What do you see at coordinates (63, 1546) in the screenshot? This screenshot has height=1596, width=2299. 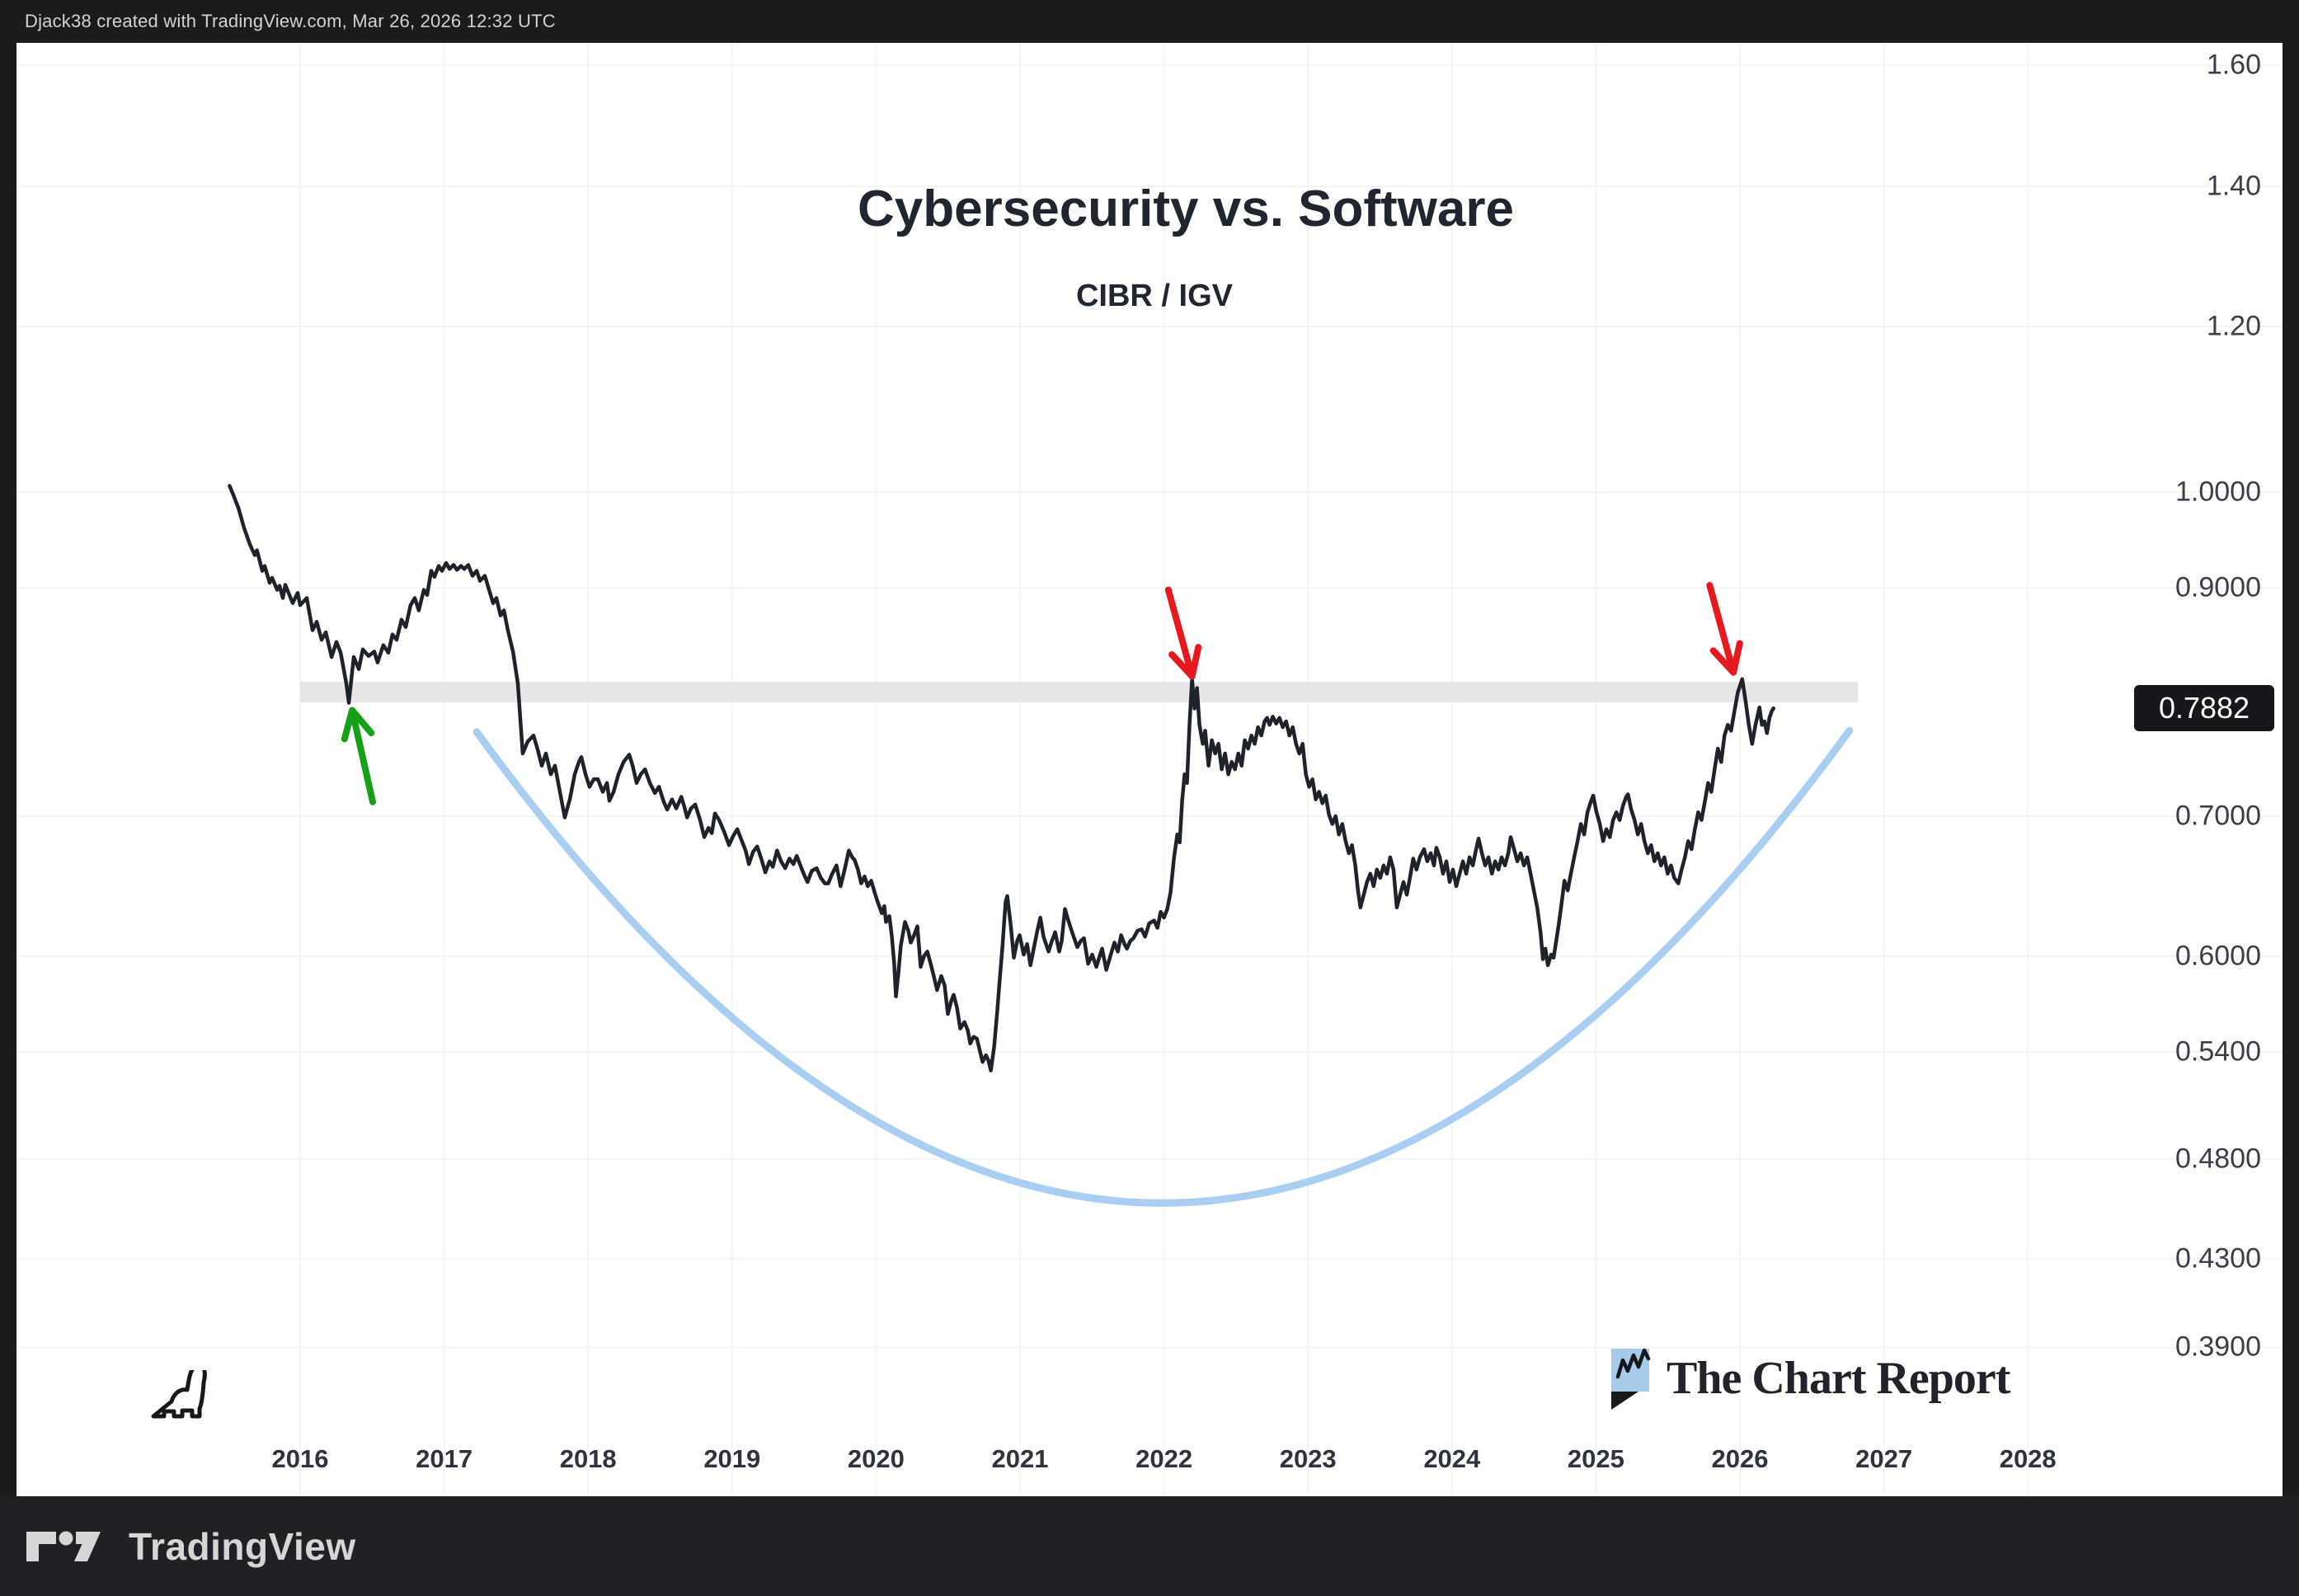 I see `tradingview-logo-icon` at bounding box center [63, 1546].